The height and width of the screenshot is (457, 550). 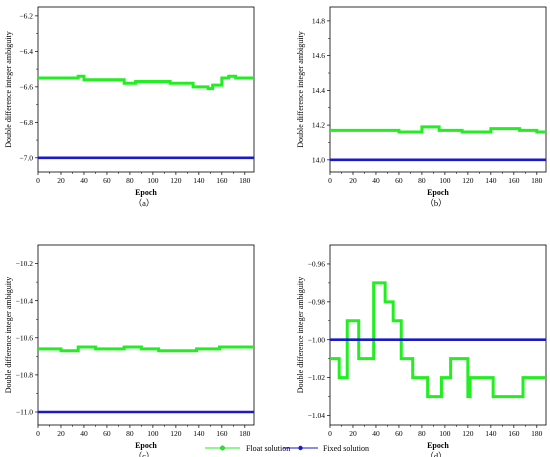 What do you see at coordinates (26, 157) in the screenshot?
I see `y-tick-label: −7.0` at bounding box center [26, 157].